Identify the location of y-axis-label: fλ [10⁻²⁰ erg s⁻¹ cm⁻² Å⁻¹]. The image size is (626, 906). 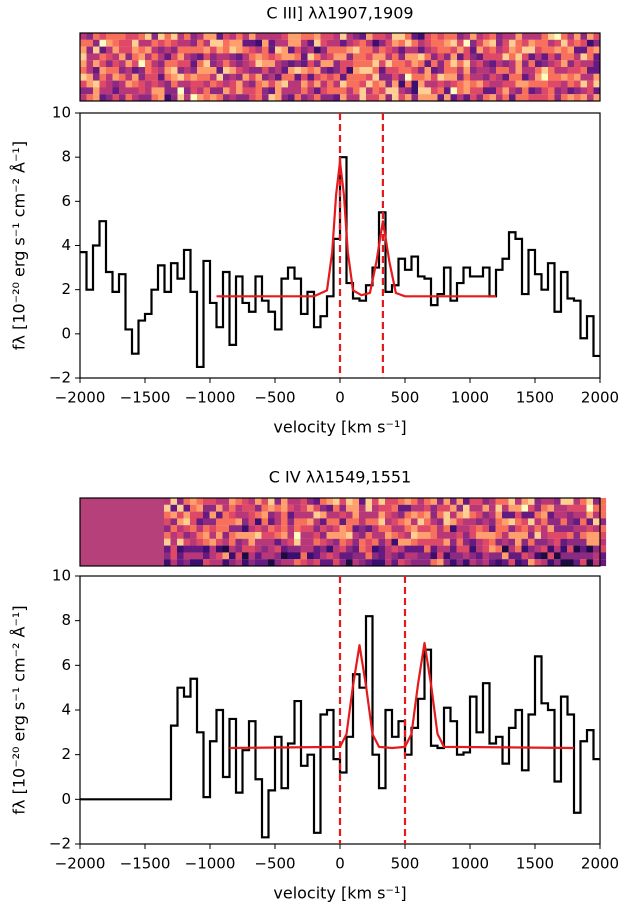
(19, 245).